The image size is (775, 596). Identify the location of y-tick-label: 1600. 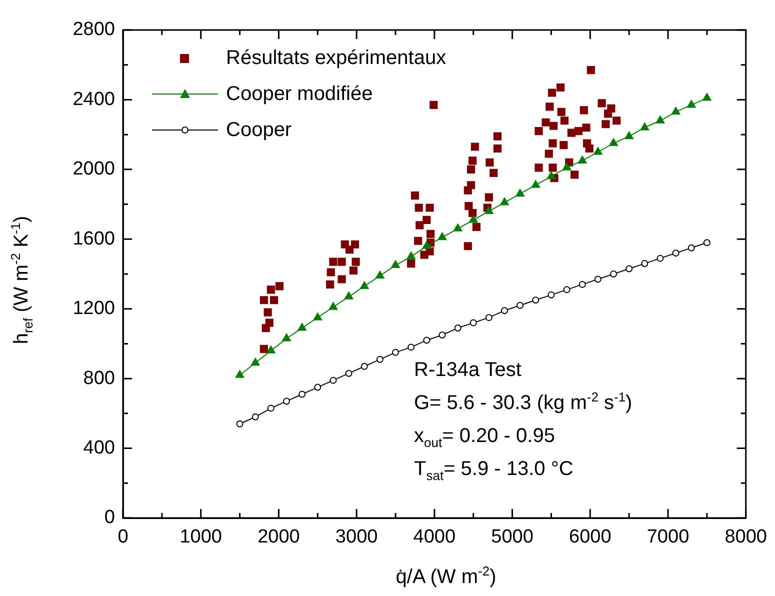
(93, 239).